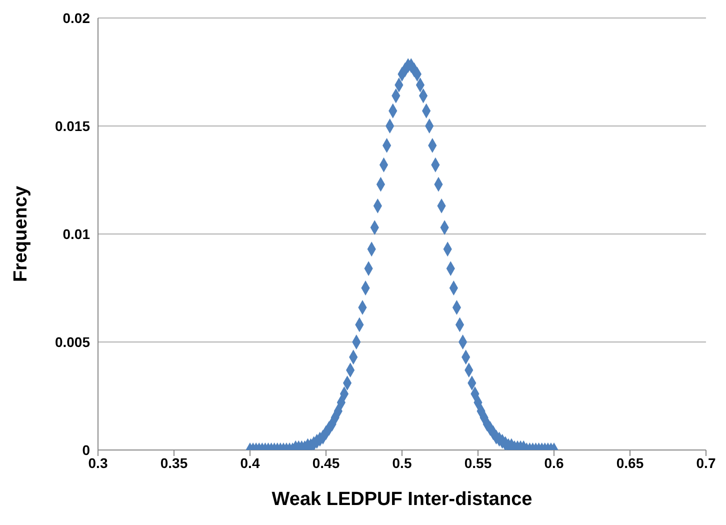  What do you see at coordinates (72, 126) in the screenshot?
I see `y-tick-label: 0.015` at bounding box center [72, 126].